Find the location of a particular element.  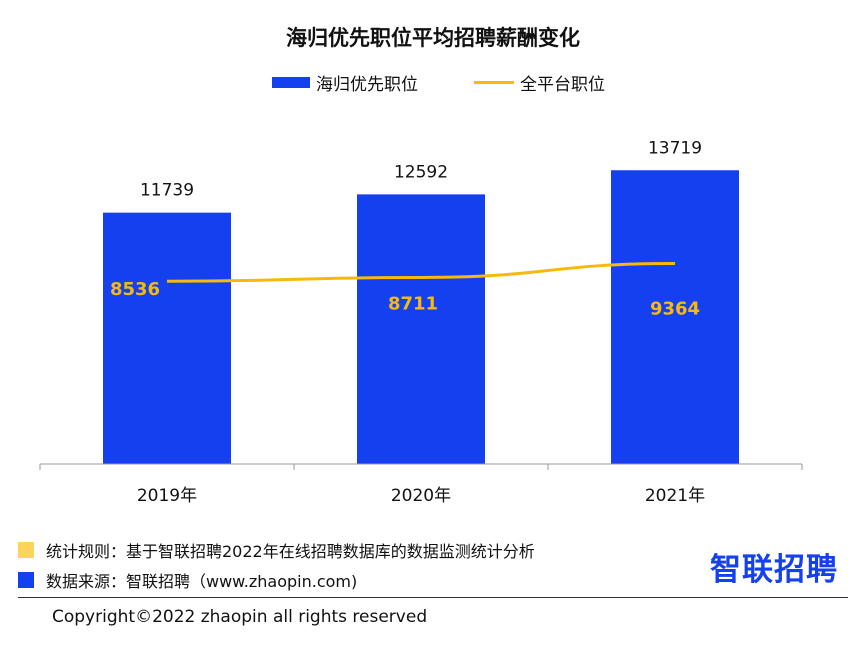

line-value-label-2: 9364 is located at coordinates (675, 309).